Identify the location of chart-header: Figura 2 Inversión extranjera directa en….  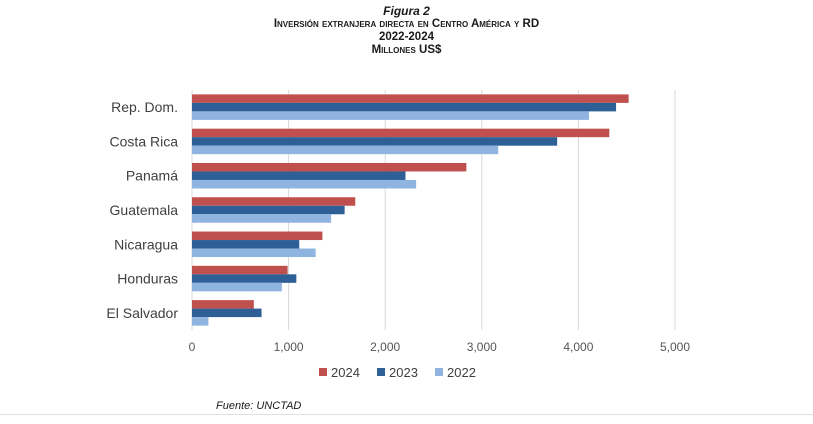
(406, 31).